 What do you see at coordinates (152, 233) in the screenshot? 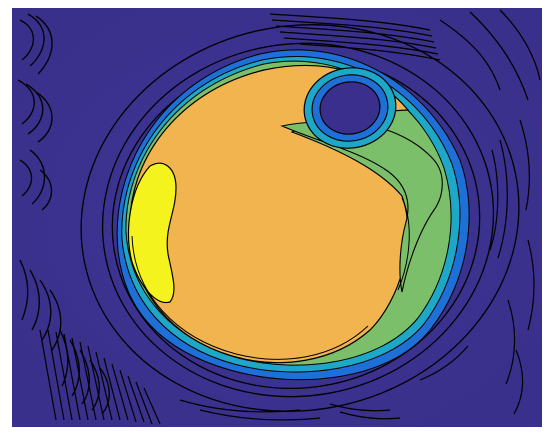
I see `yellow-bright-lobe` at bounding box center [152, 233].